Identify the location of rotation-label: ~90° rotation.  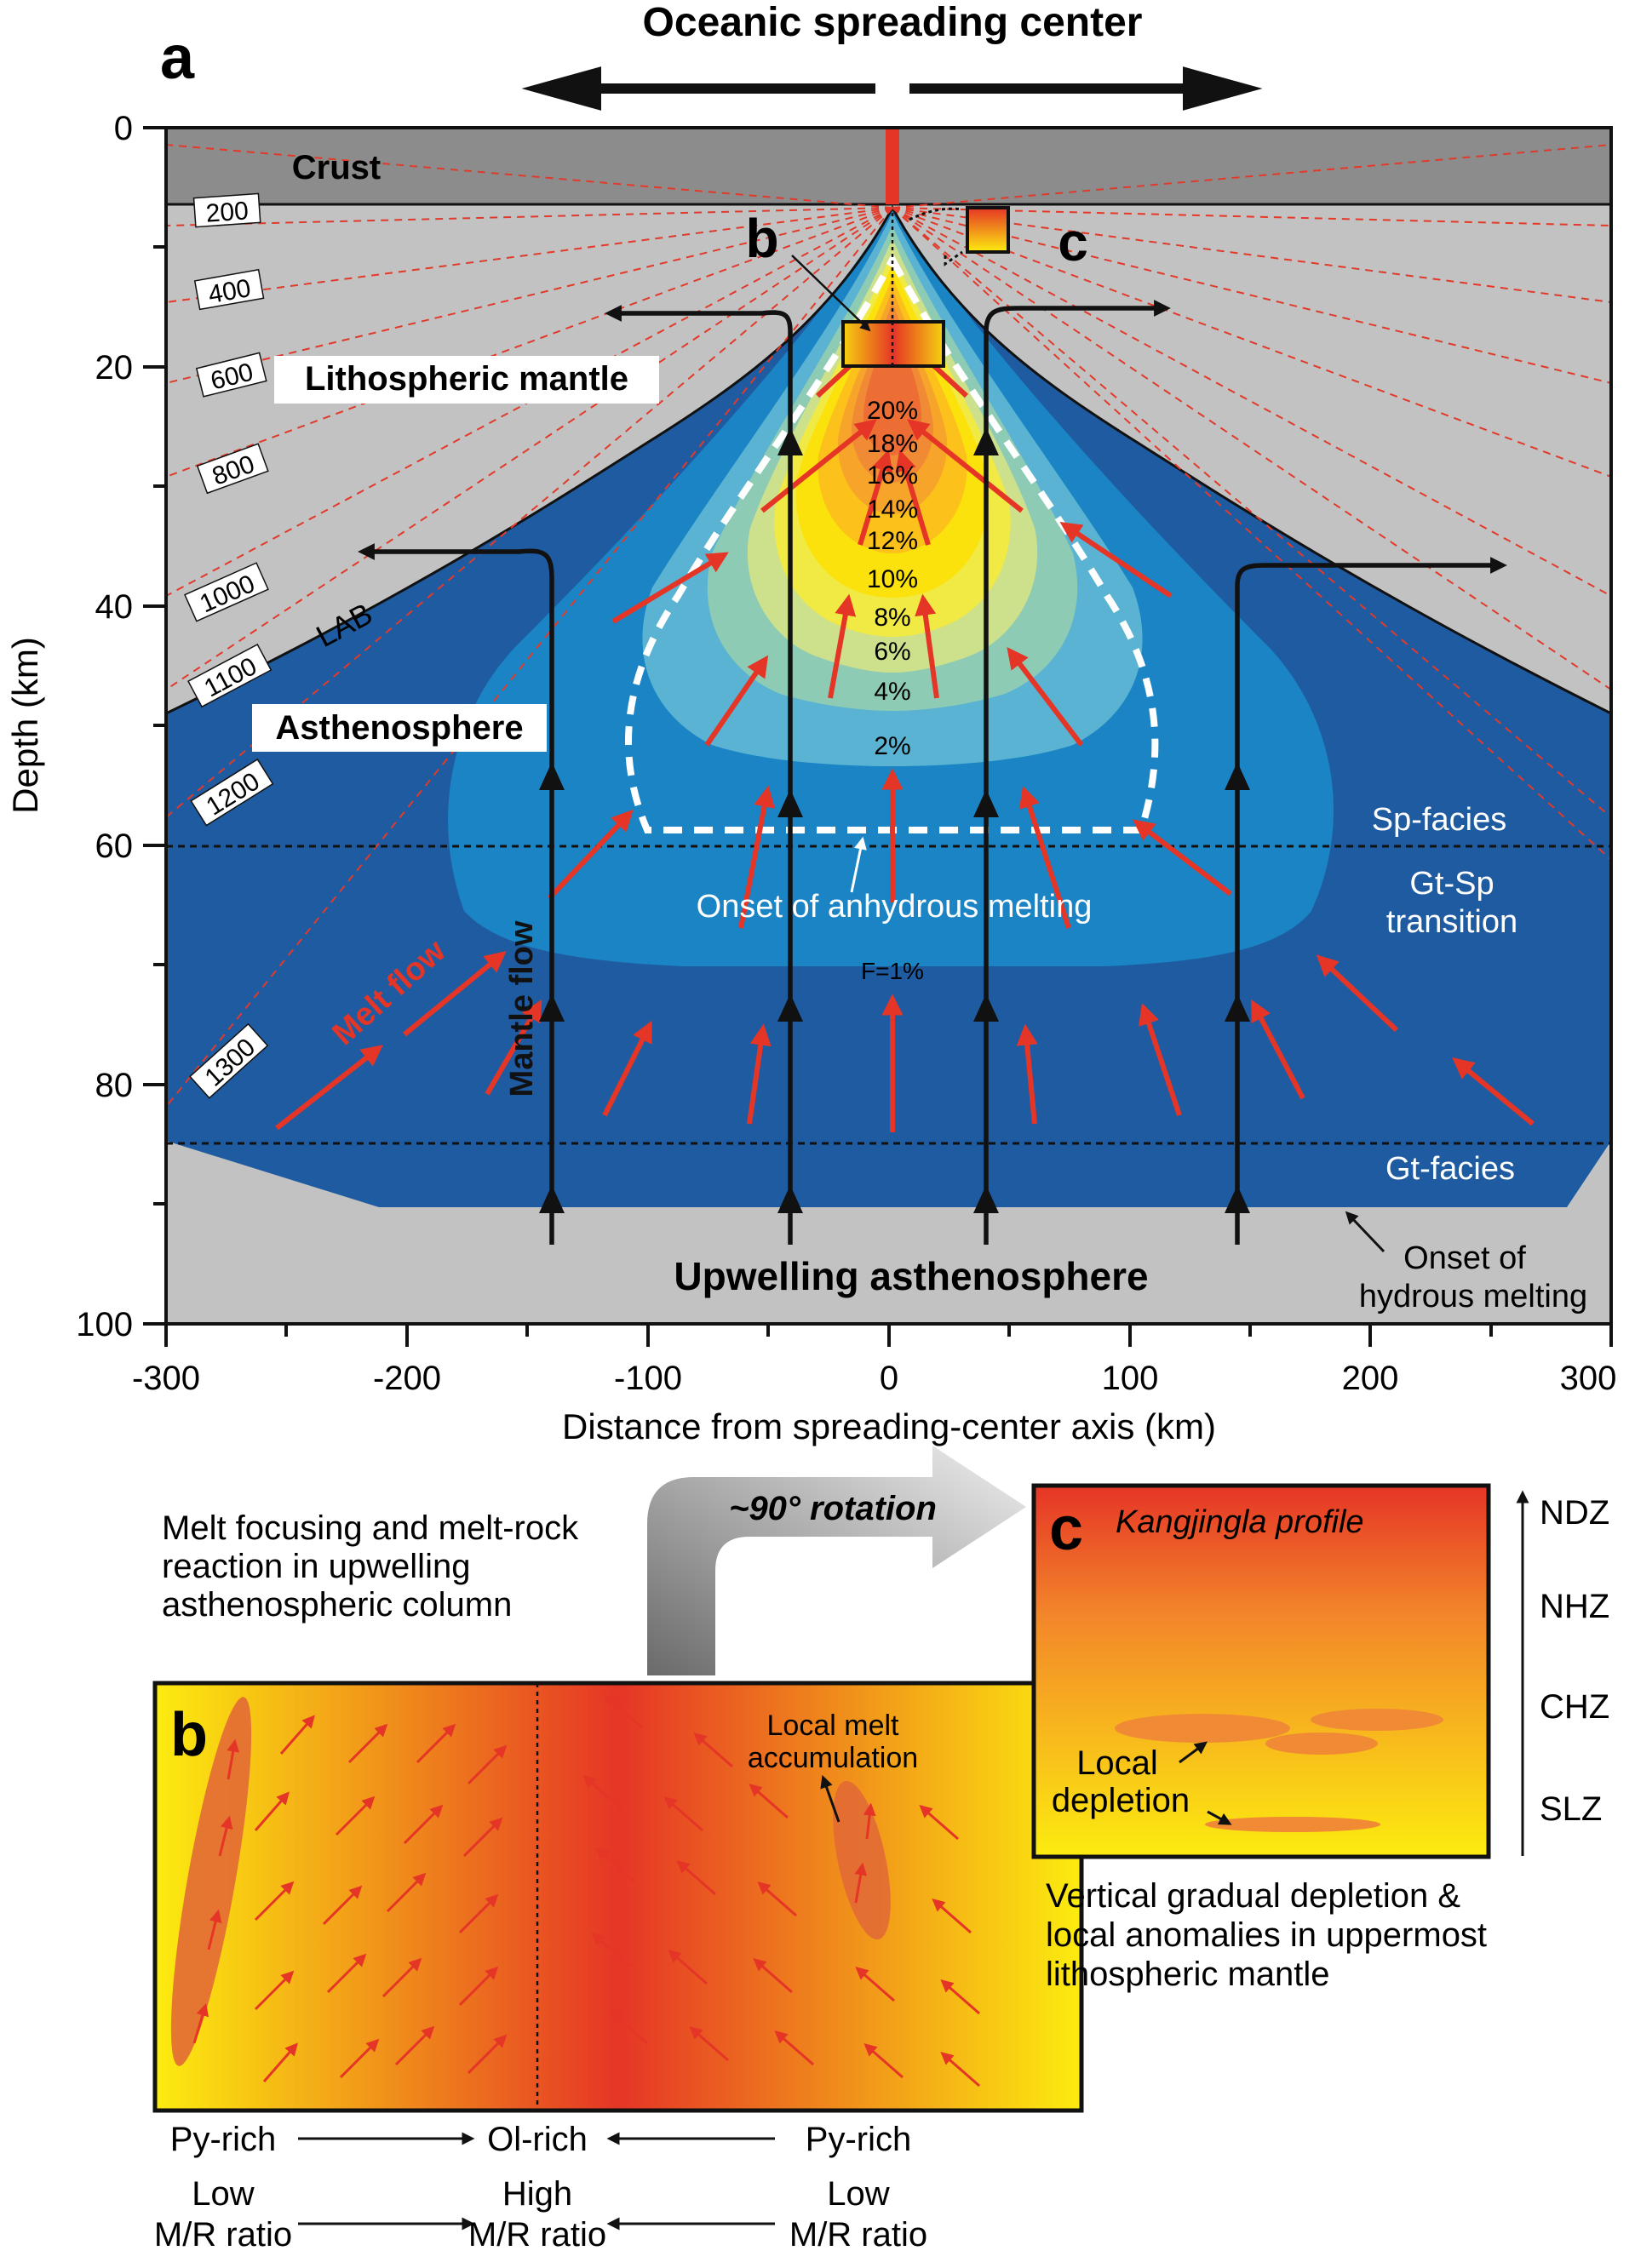
(833, 1508).